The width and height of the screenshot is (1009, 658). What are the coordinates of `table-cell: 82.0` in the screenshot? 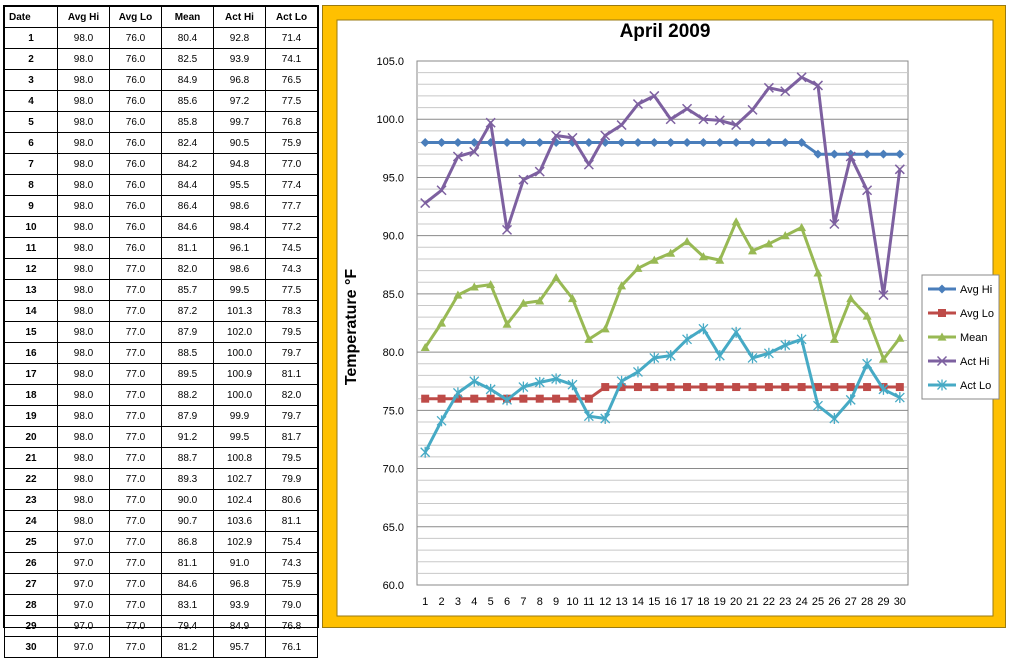 It's located at (187, 269).